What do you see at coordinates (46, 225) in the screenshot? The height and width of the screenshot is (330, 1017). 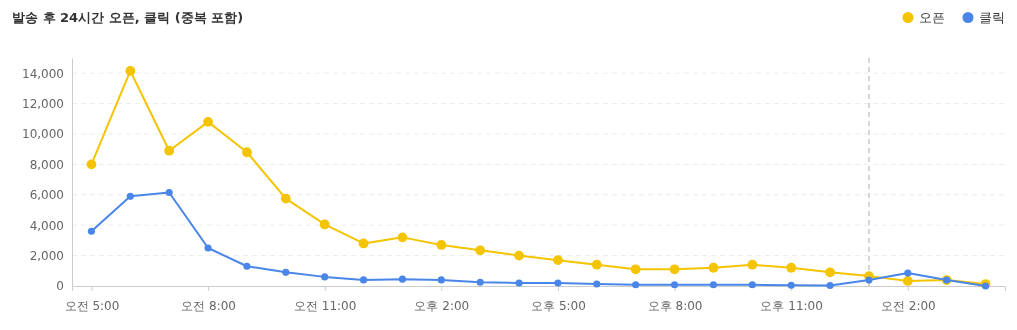 I see `y-tick-label: 4,000` at bounding box center [46, 225].